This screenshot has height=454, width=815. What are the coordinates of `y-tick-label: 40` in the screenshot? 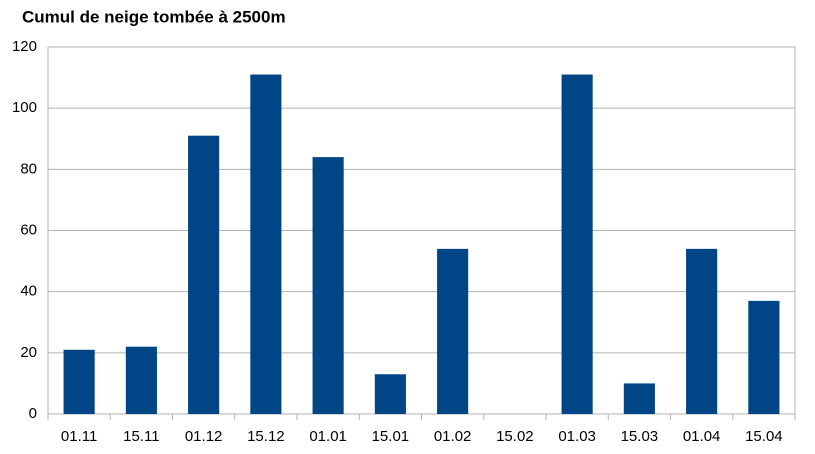 It's located at (28, 291).